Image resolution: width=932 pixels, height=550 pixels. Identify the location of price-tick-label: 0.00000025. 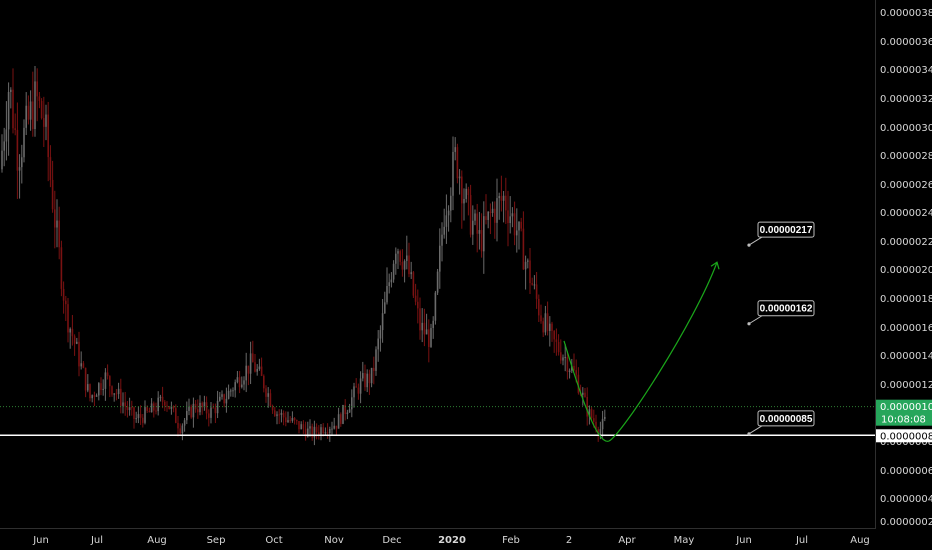
(906, 522).